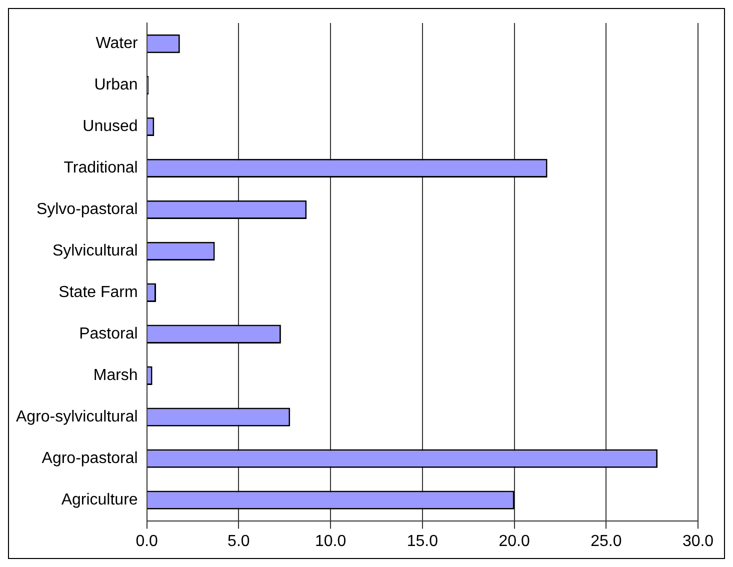 The height and width of the screenshot is (567, 733). I want to click on x-tick-label: 20.0, so click(514, 541).